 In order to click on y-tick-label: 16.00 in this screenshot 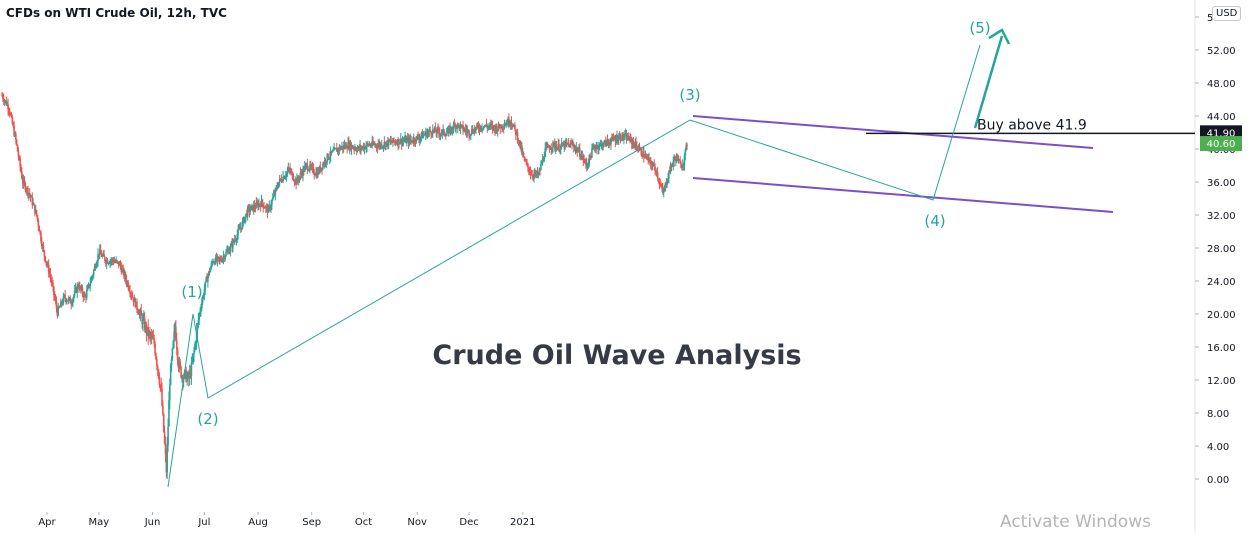, I will do `click(1221, 348)`.